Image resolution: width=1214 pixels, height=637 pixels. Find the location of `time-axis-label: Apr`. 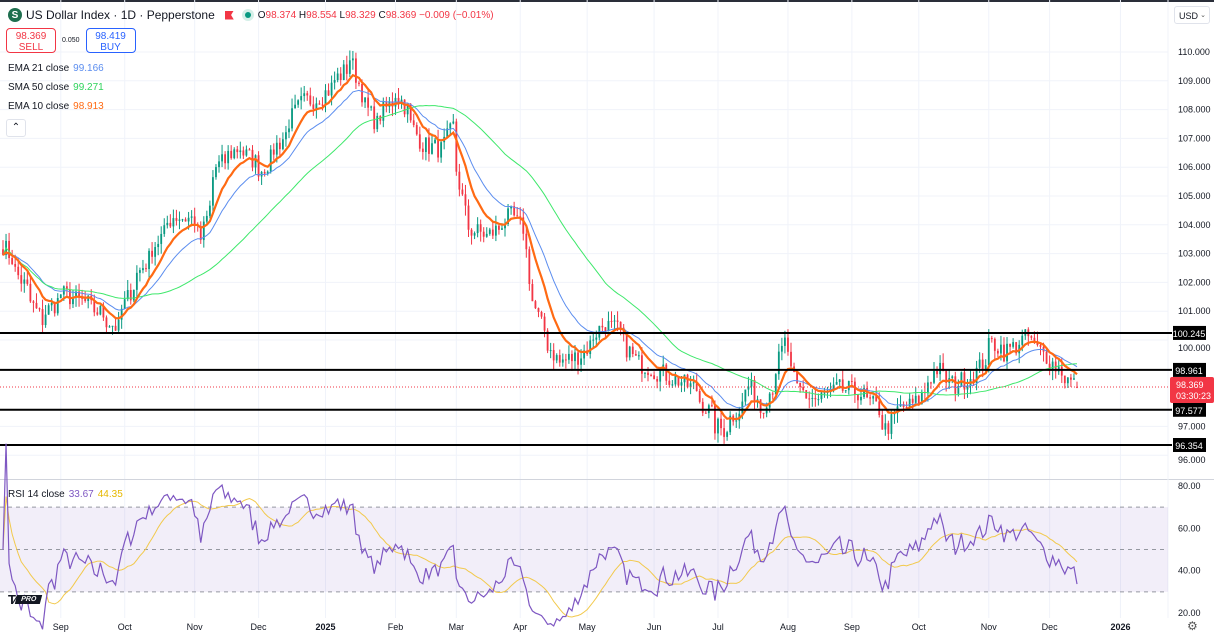

time-axis-label: Apr is located at coordinates (520, 627).